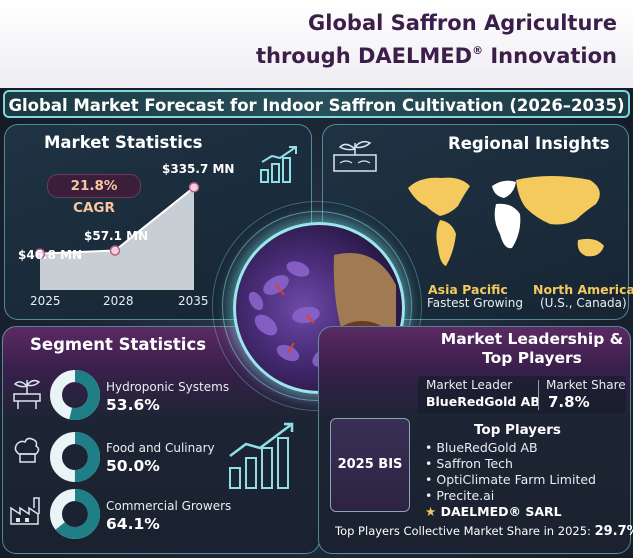  I want to click on leadership-title-line-2: Top Players, so click(532, 358).